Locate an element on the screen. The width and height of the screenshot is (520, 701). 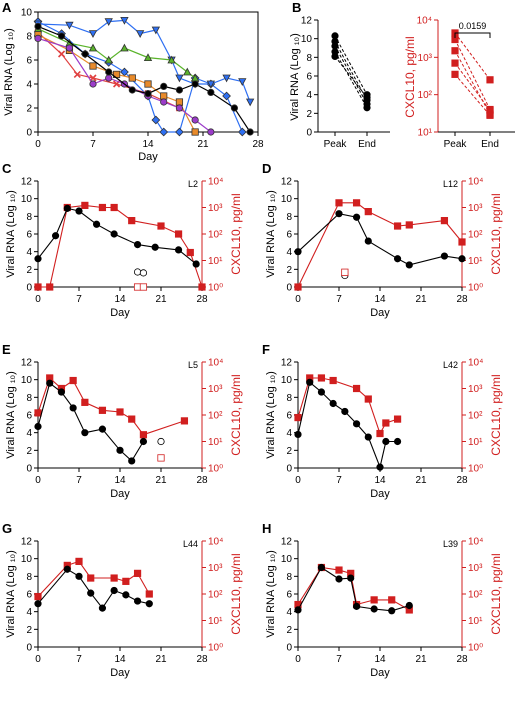
panel-e-ytick-right-label: 10⁴ is located at coordinates (215, 363).